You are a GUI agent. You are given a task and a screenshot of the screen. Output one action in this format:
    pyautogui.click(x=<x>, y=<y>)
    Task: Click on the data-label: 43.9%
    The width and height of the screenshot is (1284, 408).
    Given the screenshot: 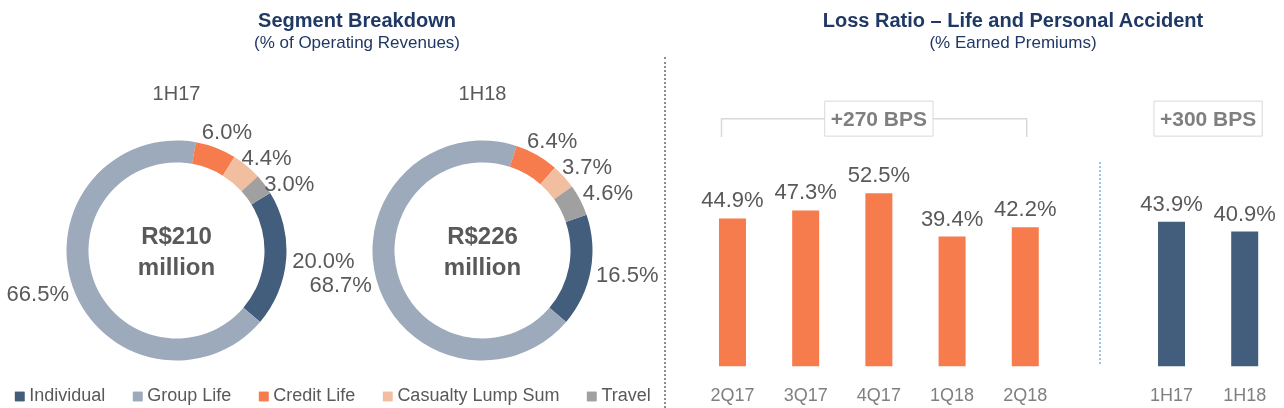 What is the action you would take?
    pyautogui.click(x=1171, y=203)
    